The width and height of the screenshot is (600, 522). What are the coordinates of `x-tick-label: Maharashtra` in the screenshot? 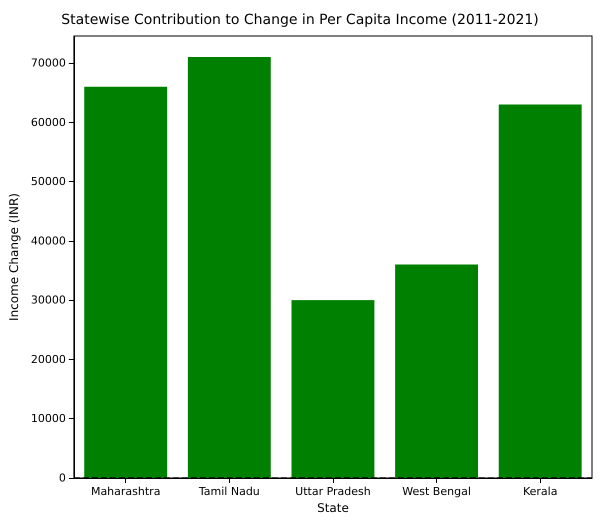 It's located at (125, 491).